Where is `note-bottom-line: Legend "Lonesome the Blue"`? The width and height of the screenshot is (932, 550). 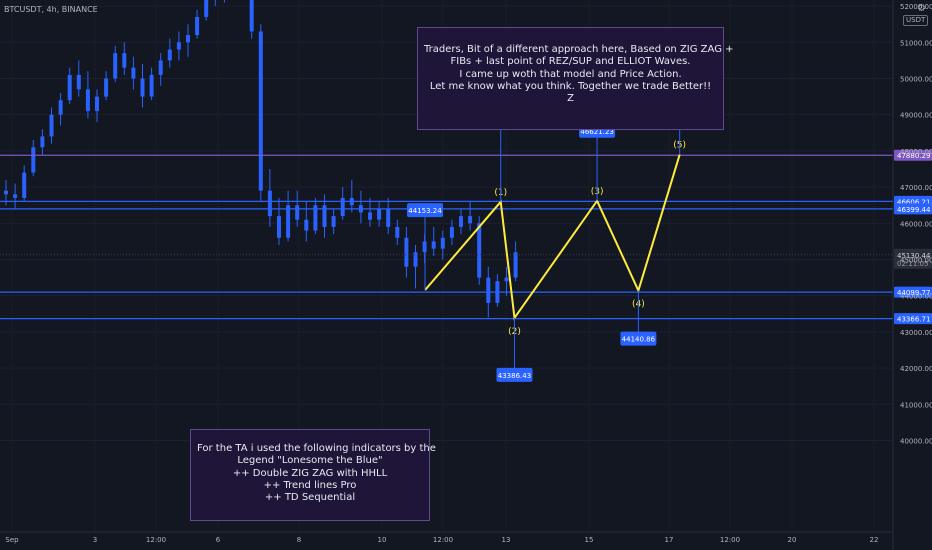
note-bottom-line: Legend "Lonesome the Blue" is located at coordinates (310, 461).